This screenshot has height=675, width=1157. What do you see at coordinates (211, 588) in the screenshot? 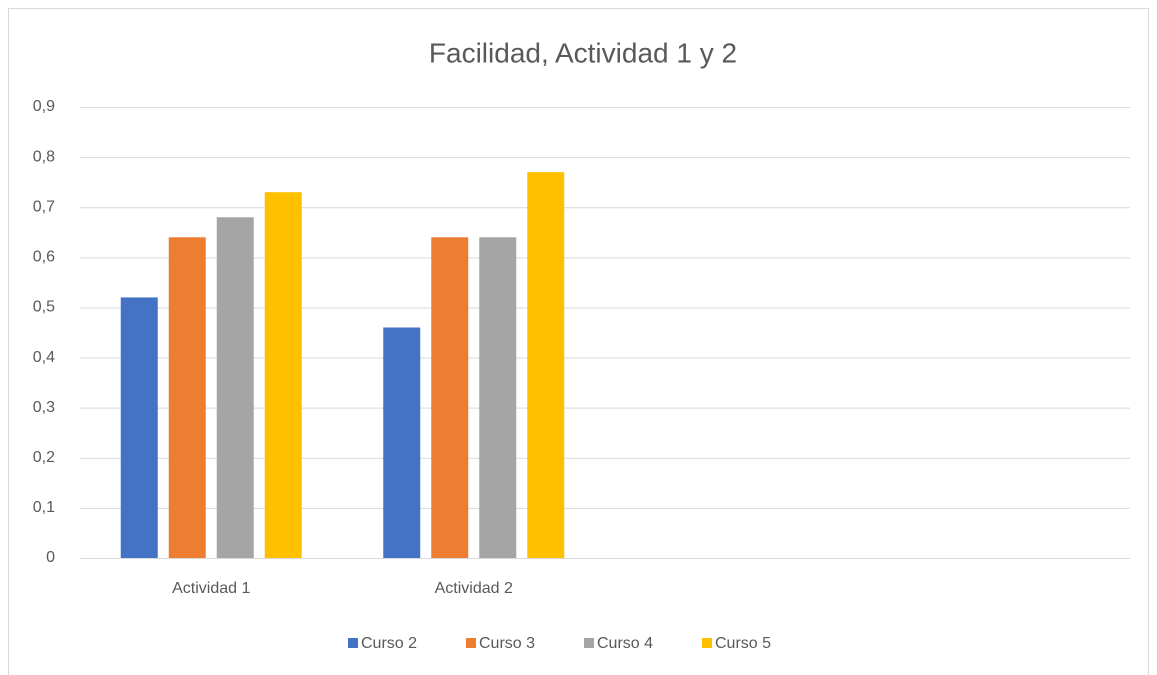
I see `x-tick-label: Actividad 1` at bounding box center [211, 588].